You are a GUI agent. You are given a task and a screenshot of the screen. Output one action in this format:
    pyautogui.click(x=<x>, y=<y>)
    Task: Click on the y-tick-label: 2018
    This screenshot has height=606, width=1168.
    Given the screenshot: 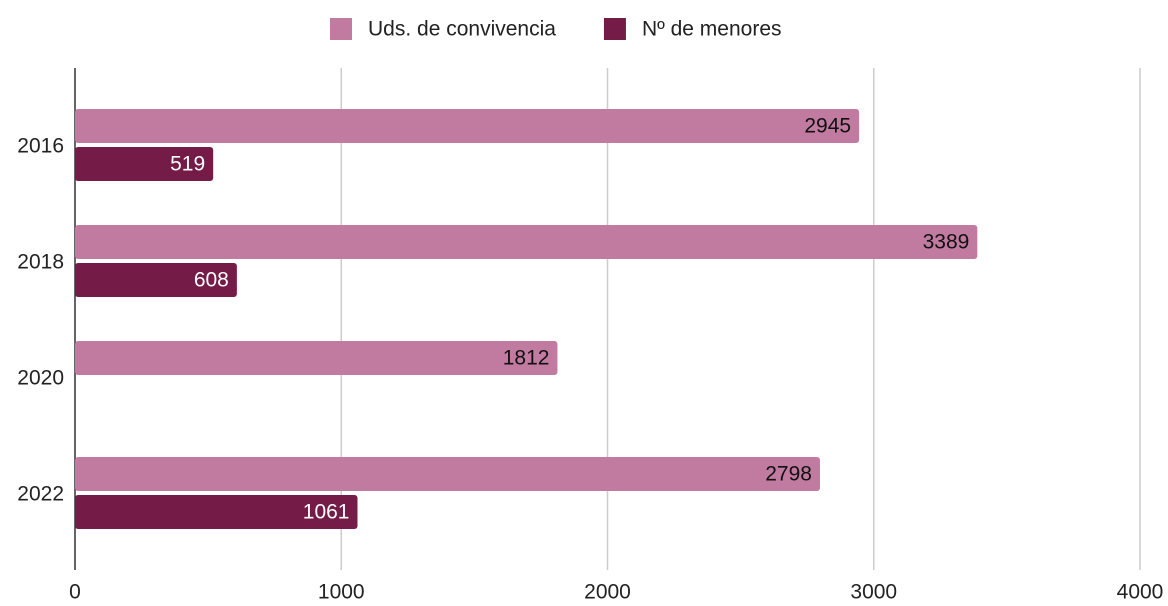 What is the action you would take?
    pyautogui.click(x=40, y=262)
    